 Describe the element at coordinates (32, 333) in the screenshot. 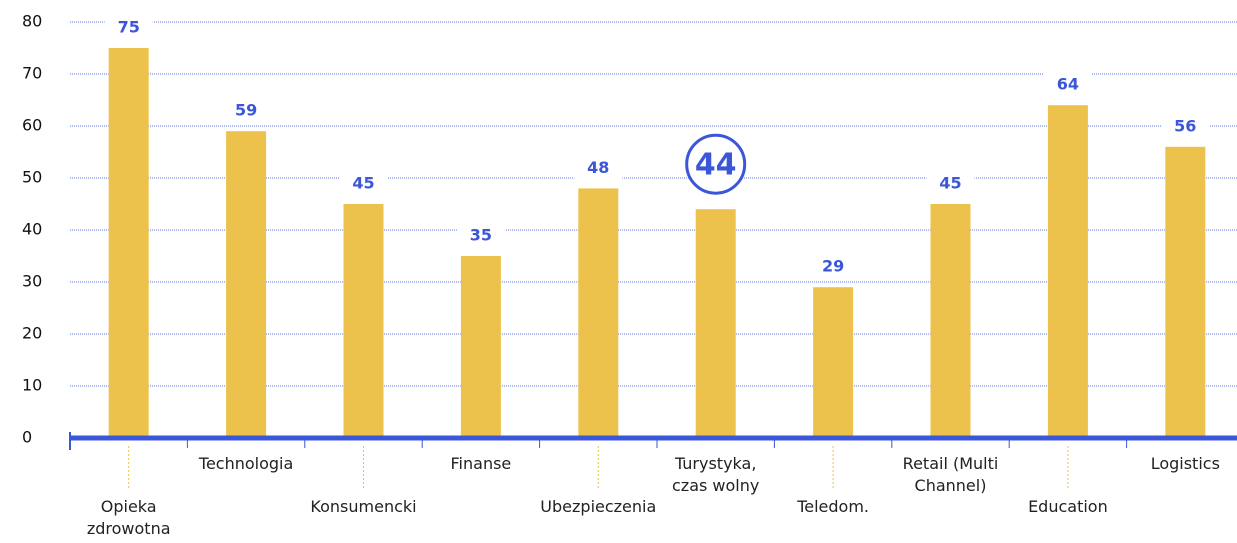

I see `y-tick-label: 20` at that location.